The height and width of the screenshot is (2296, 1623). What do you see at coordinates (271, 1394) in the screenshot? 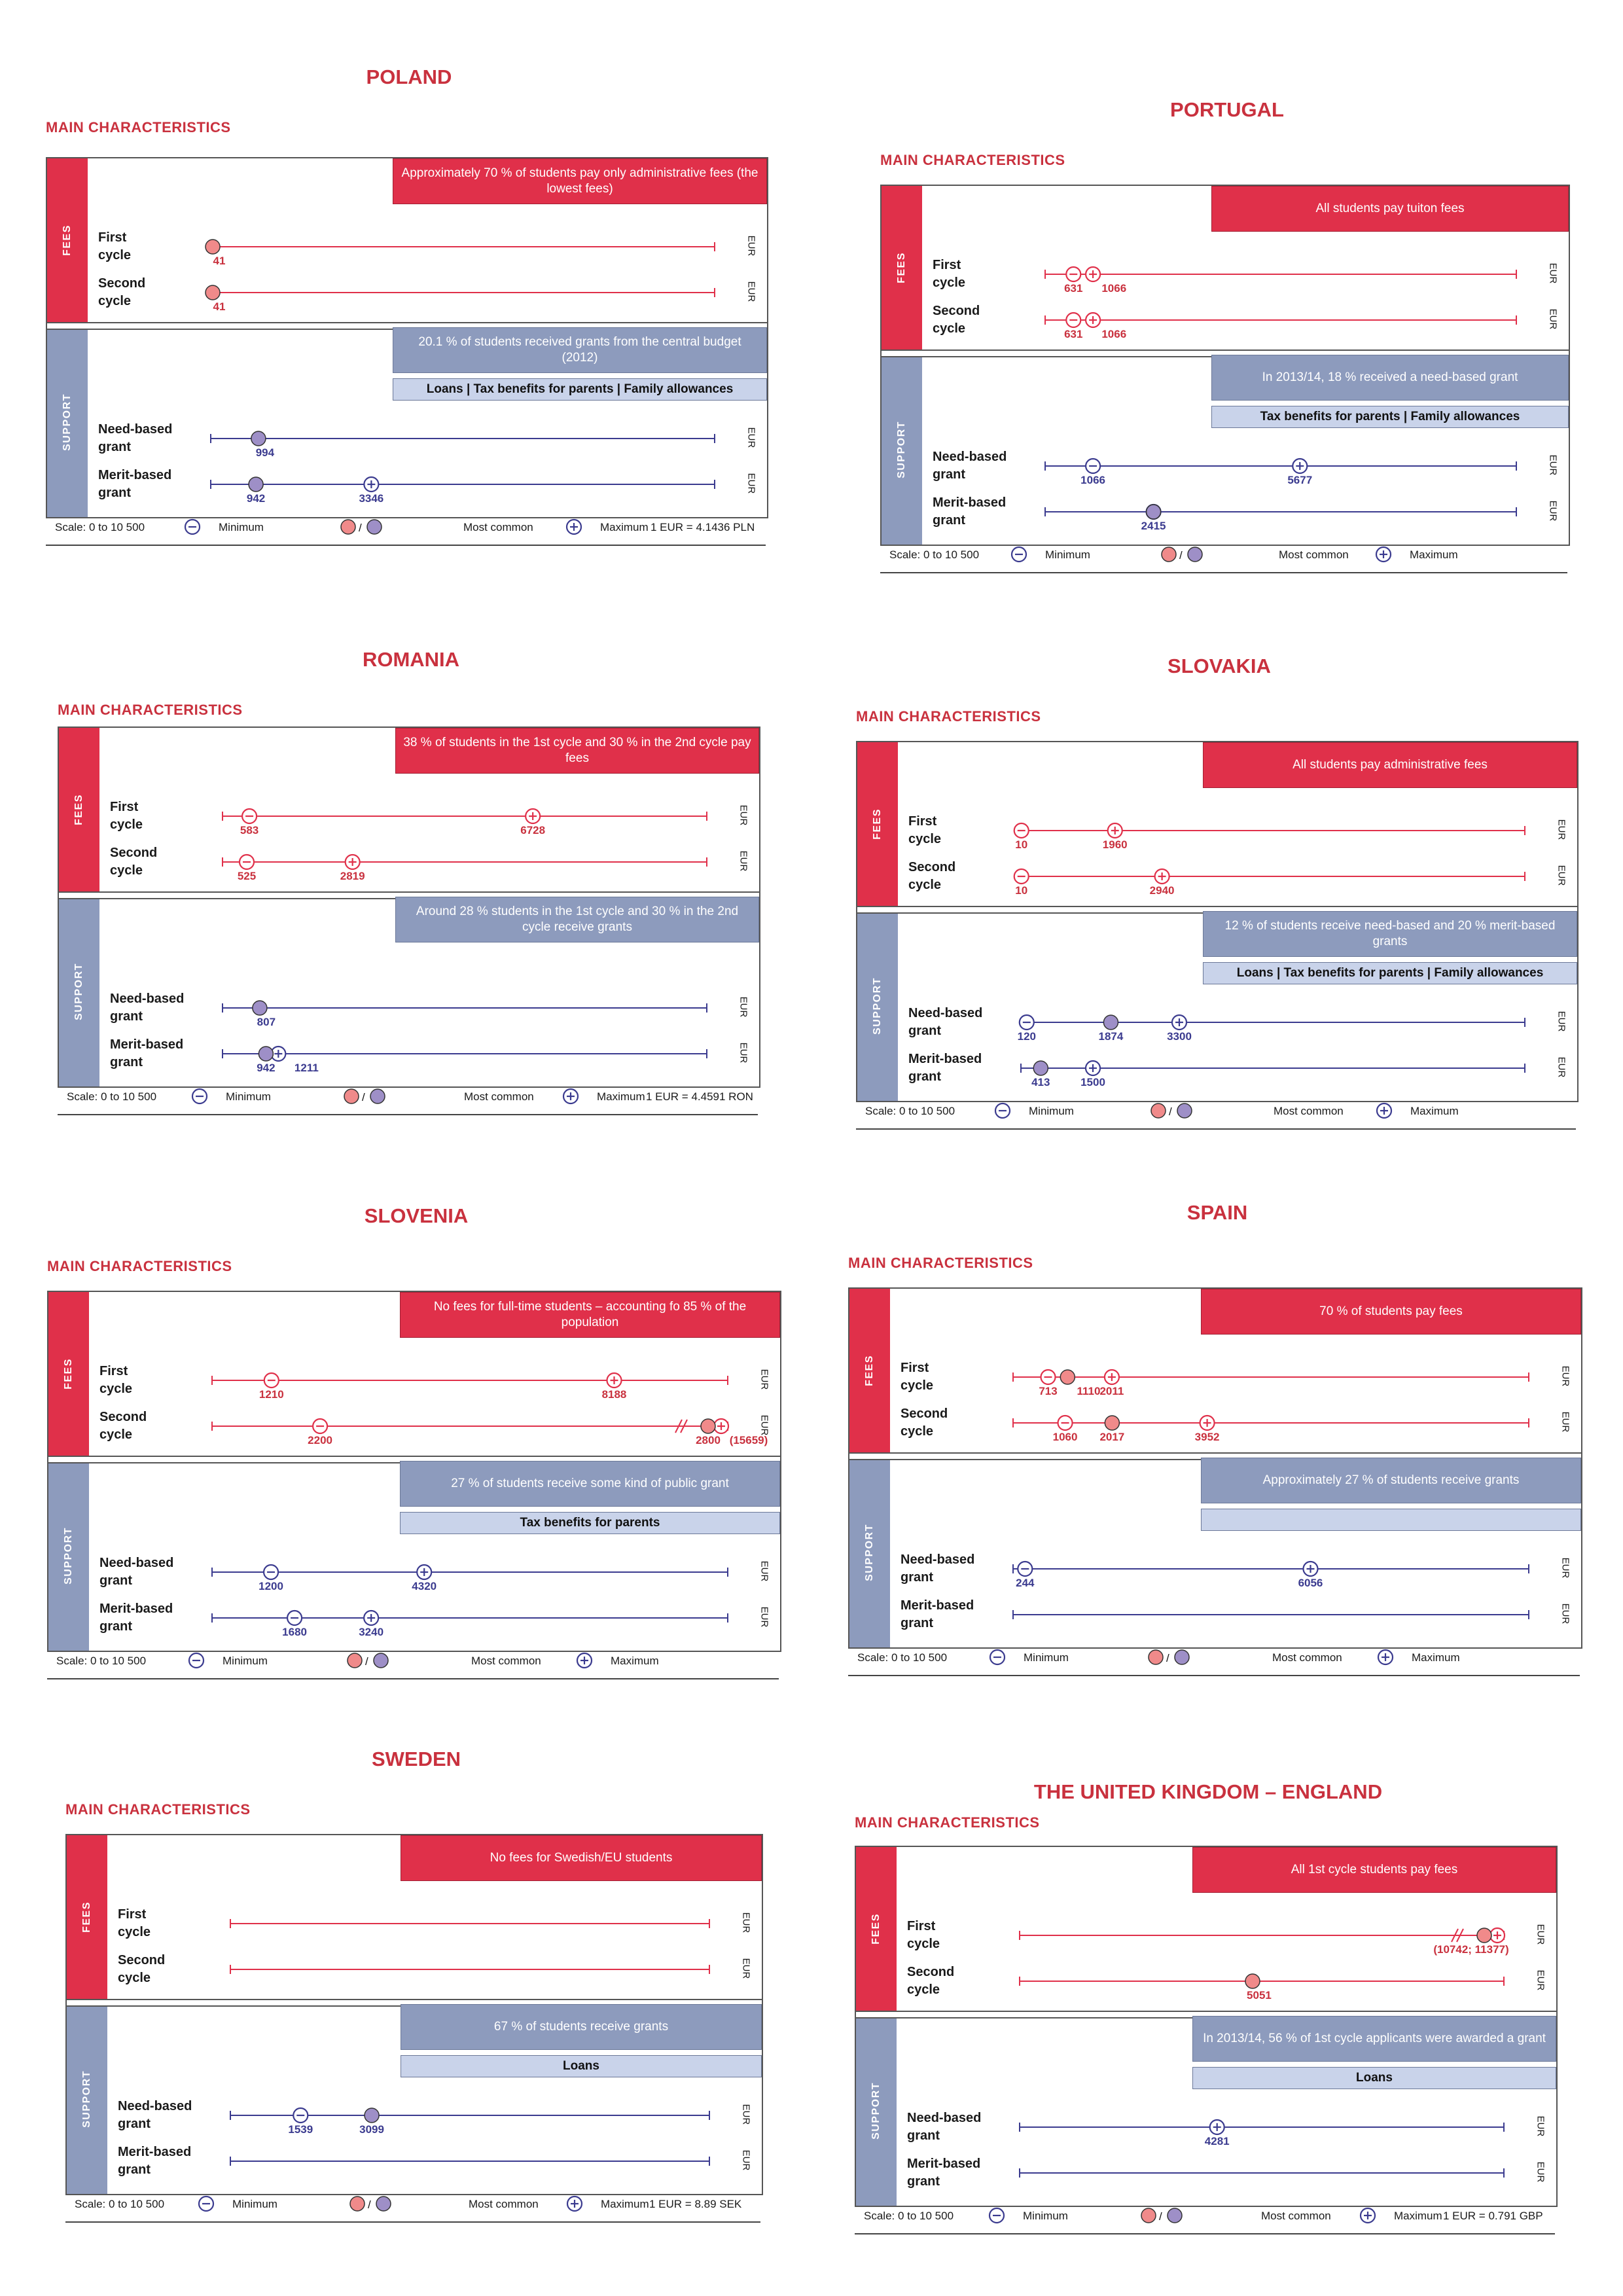
I see `value-label: 1210` at bounding box center [271, 1394].